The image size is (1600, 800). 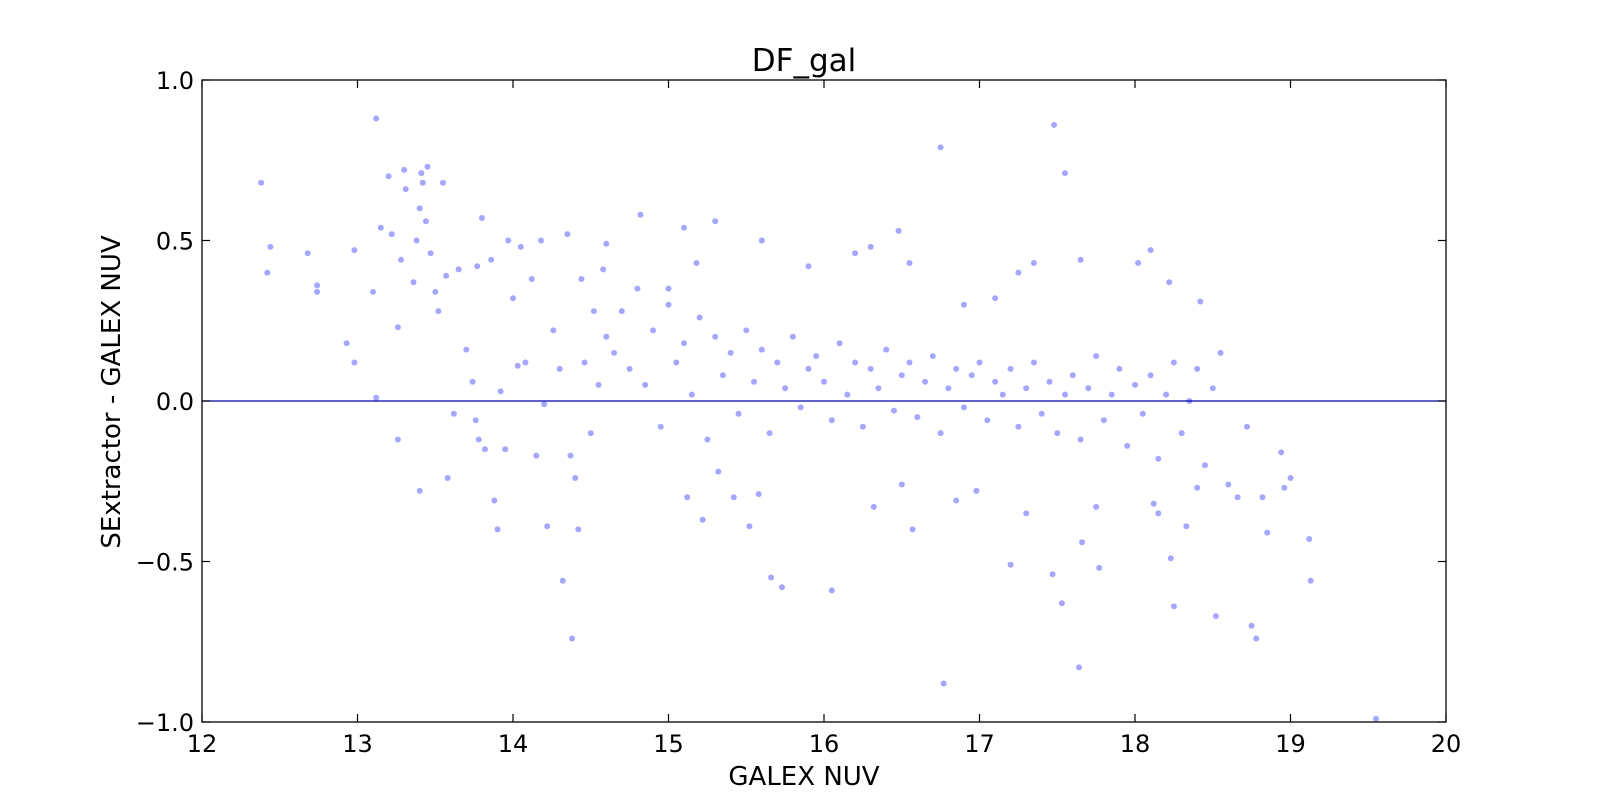 I want to click on x-tick-label: 19, so click(x=1290, y=744).